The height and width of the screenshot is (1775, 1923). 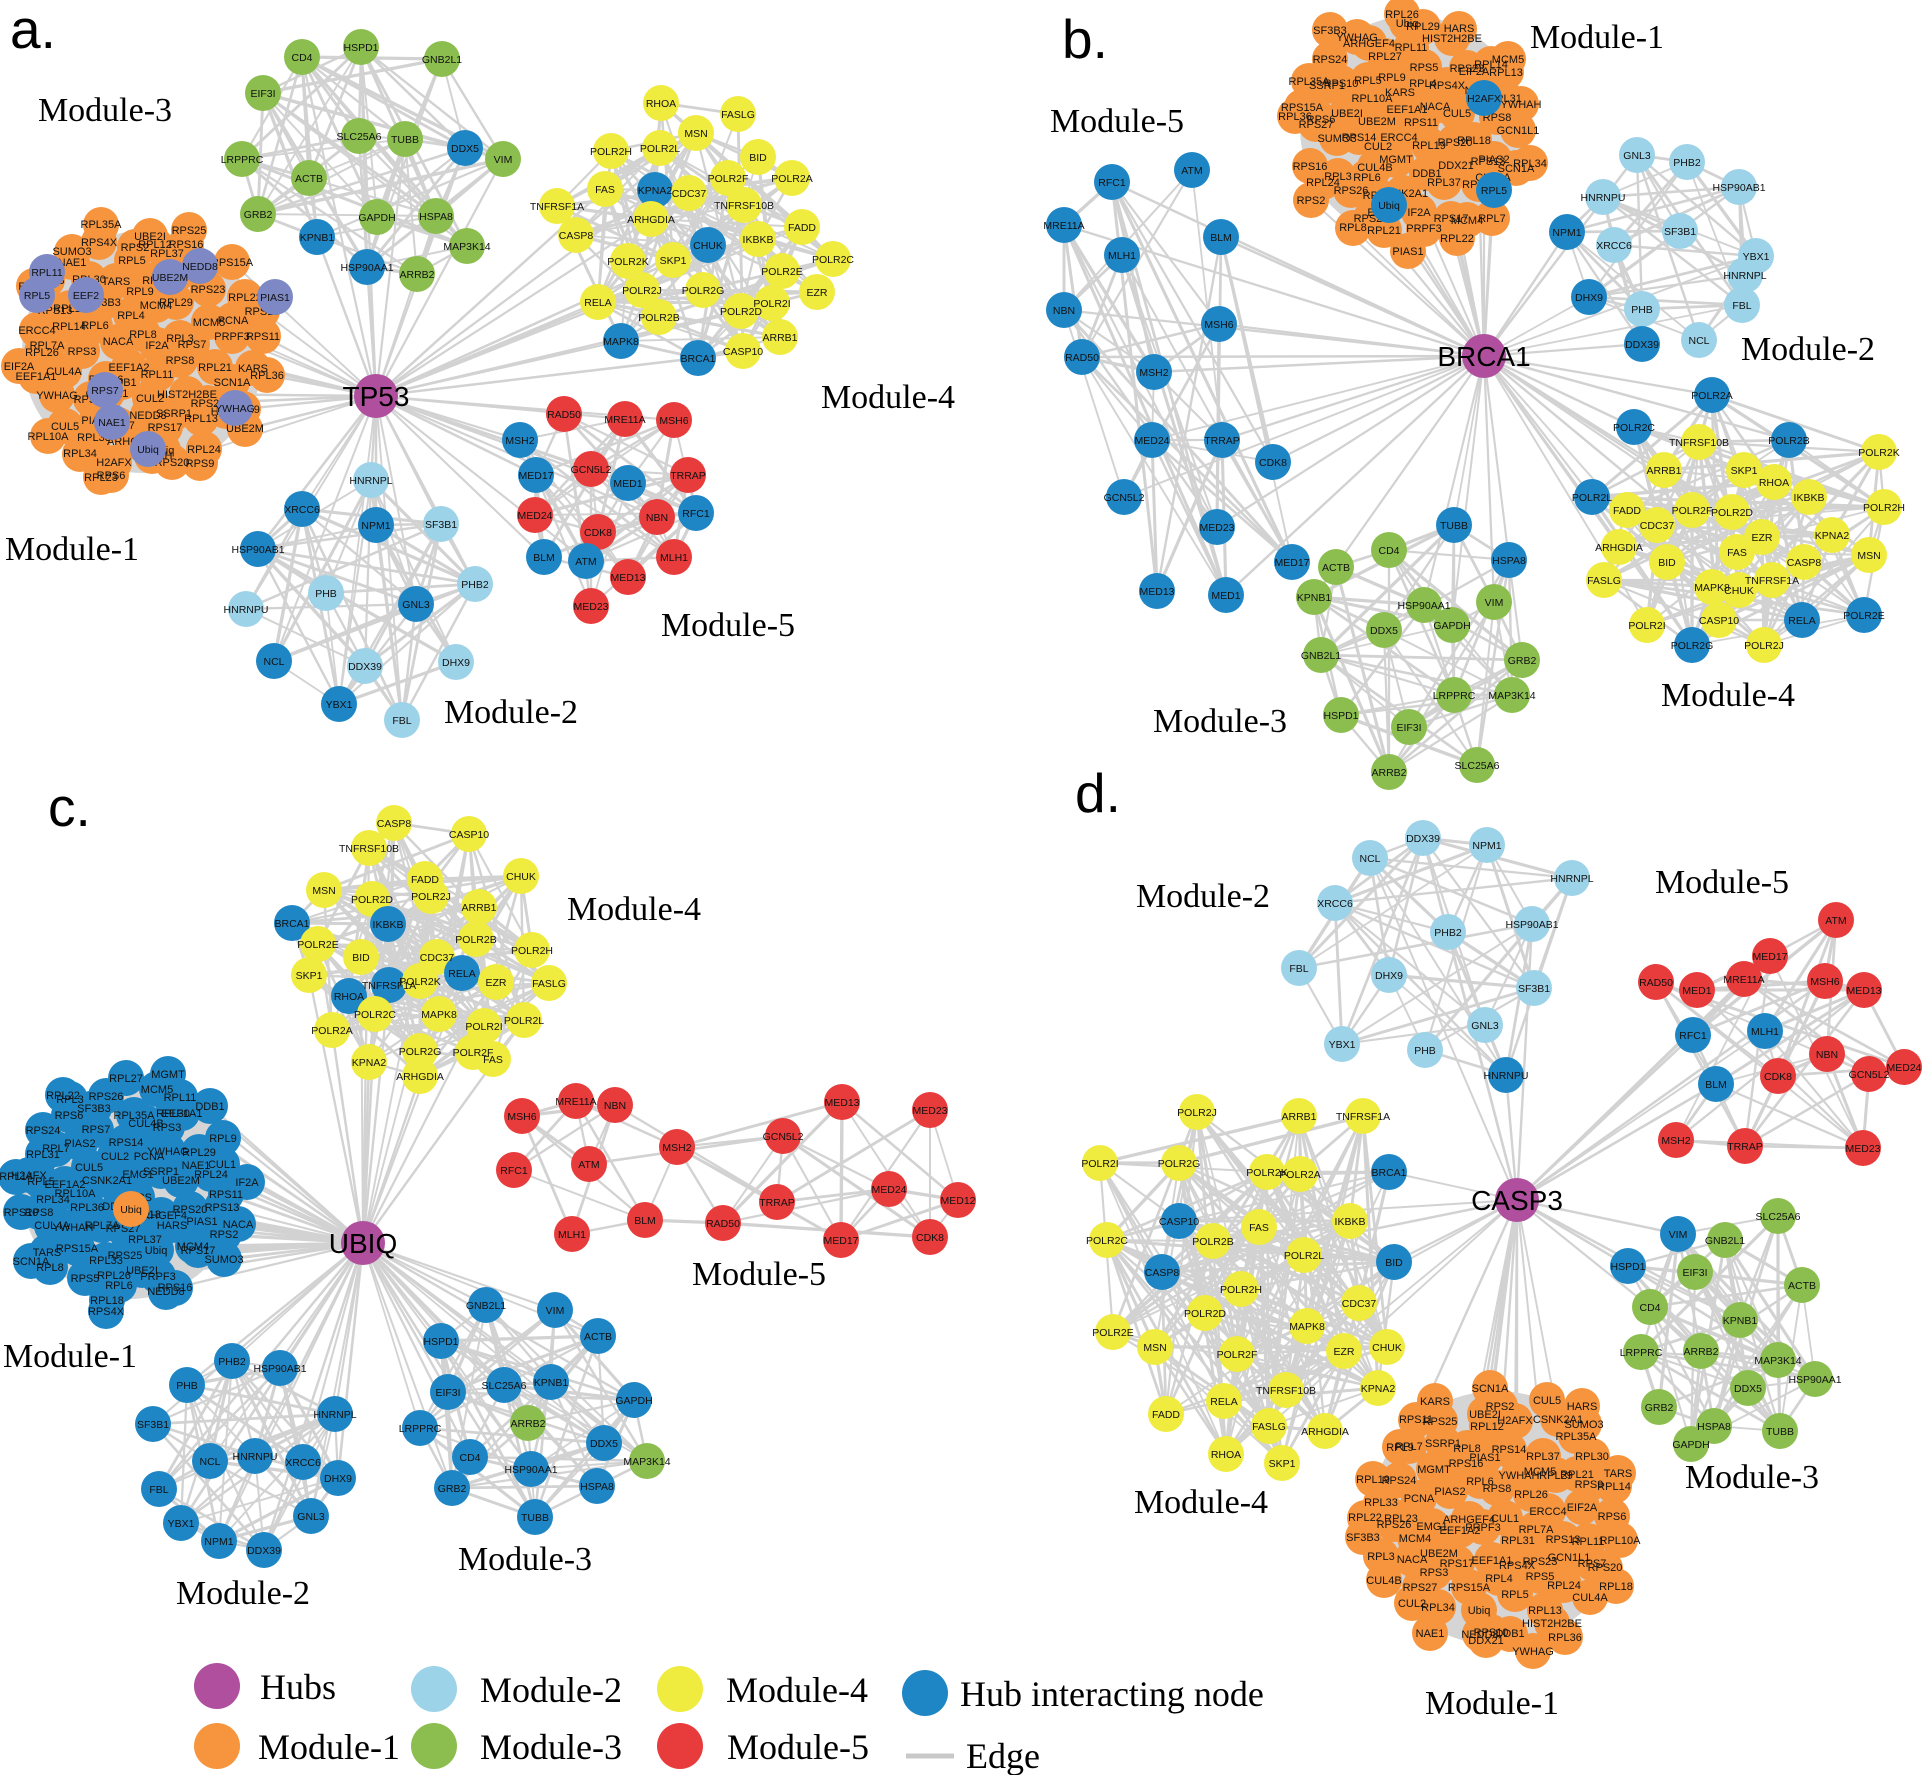 I want to click on svg-text: RPL13, so click(x=201, y=419).